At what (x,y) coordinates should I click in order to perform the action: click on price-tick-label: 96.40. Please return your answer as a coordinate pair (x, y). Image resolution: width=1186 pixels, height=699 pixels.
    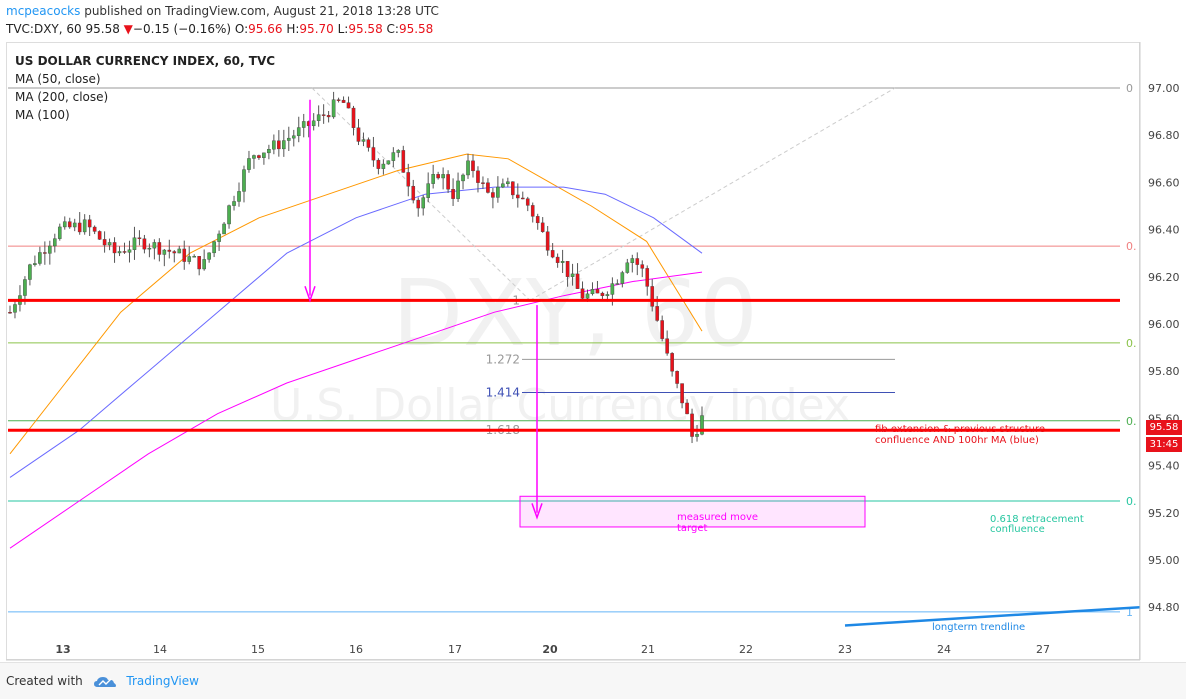
    Looking at the image, I should click on (1164, 230).